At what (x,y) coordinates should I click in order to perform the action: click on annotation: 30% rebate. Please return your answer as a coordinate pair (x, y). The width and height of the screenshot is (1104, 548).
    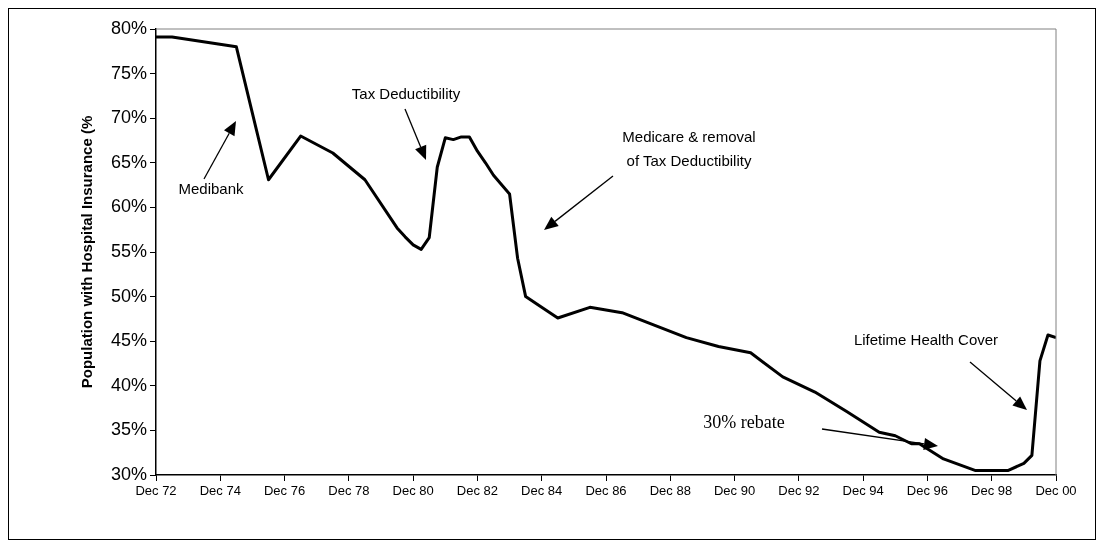
    Looking at the image, I should click on (744, 421).